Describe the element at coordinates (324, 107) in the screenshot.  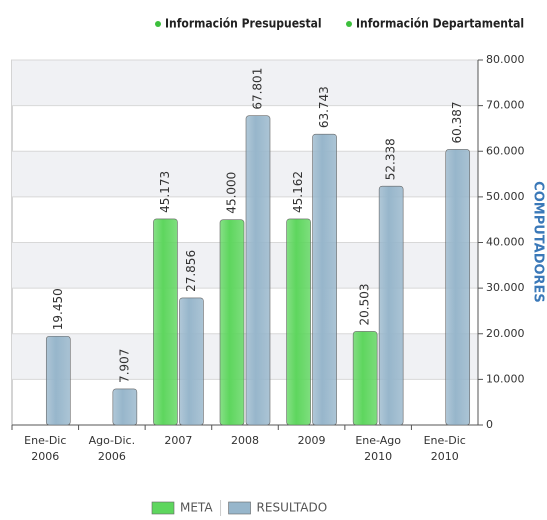
I see `value-label: 63.743` at that location.